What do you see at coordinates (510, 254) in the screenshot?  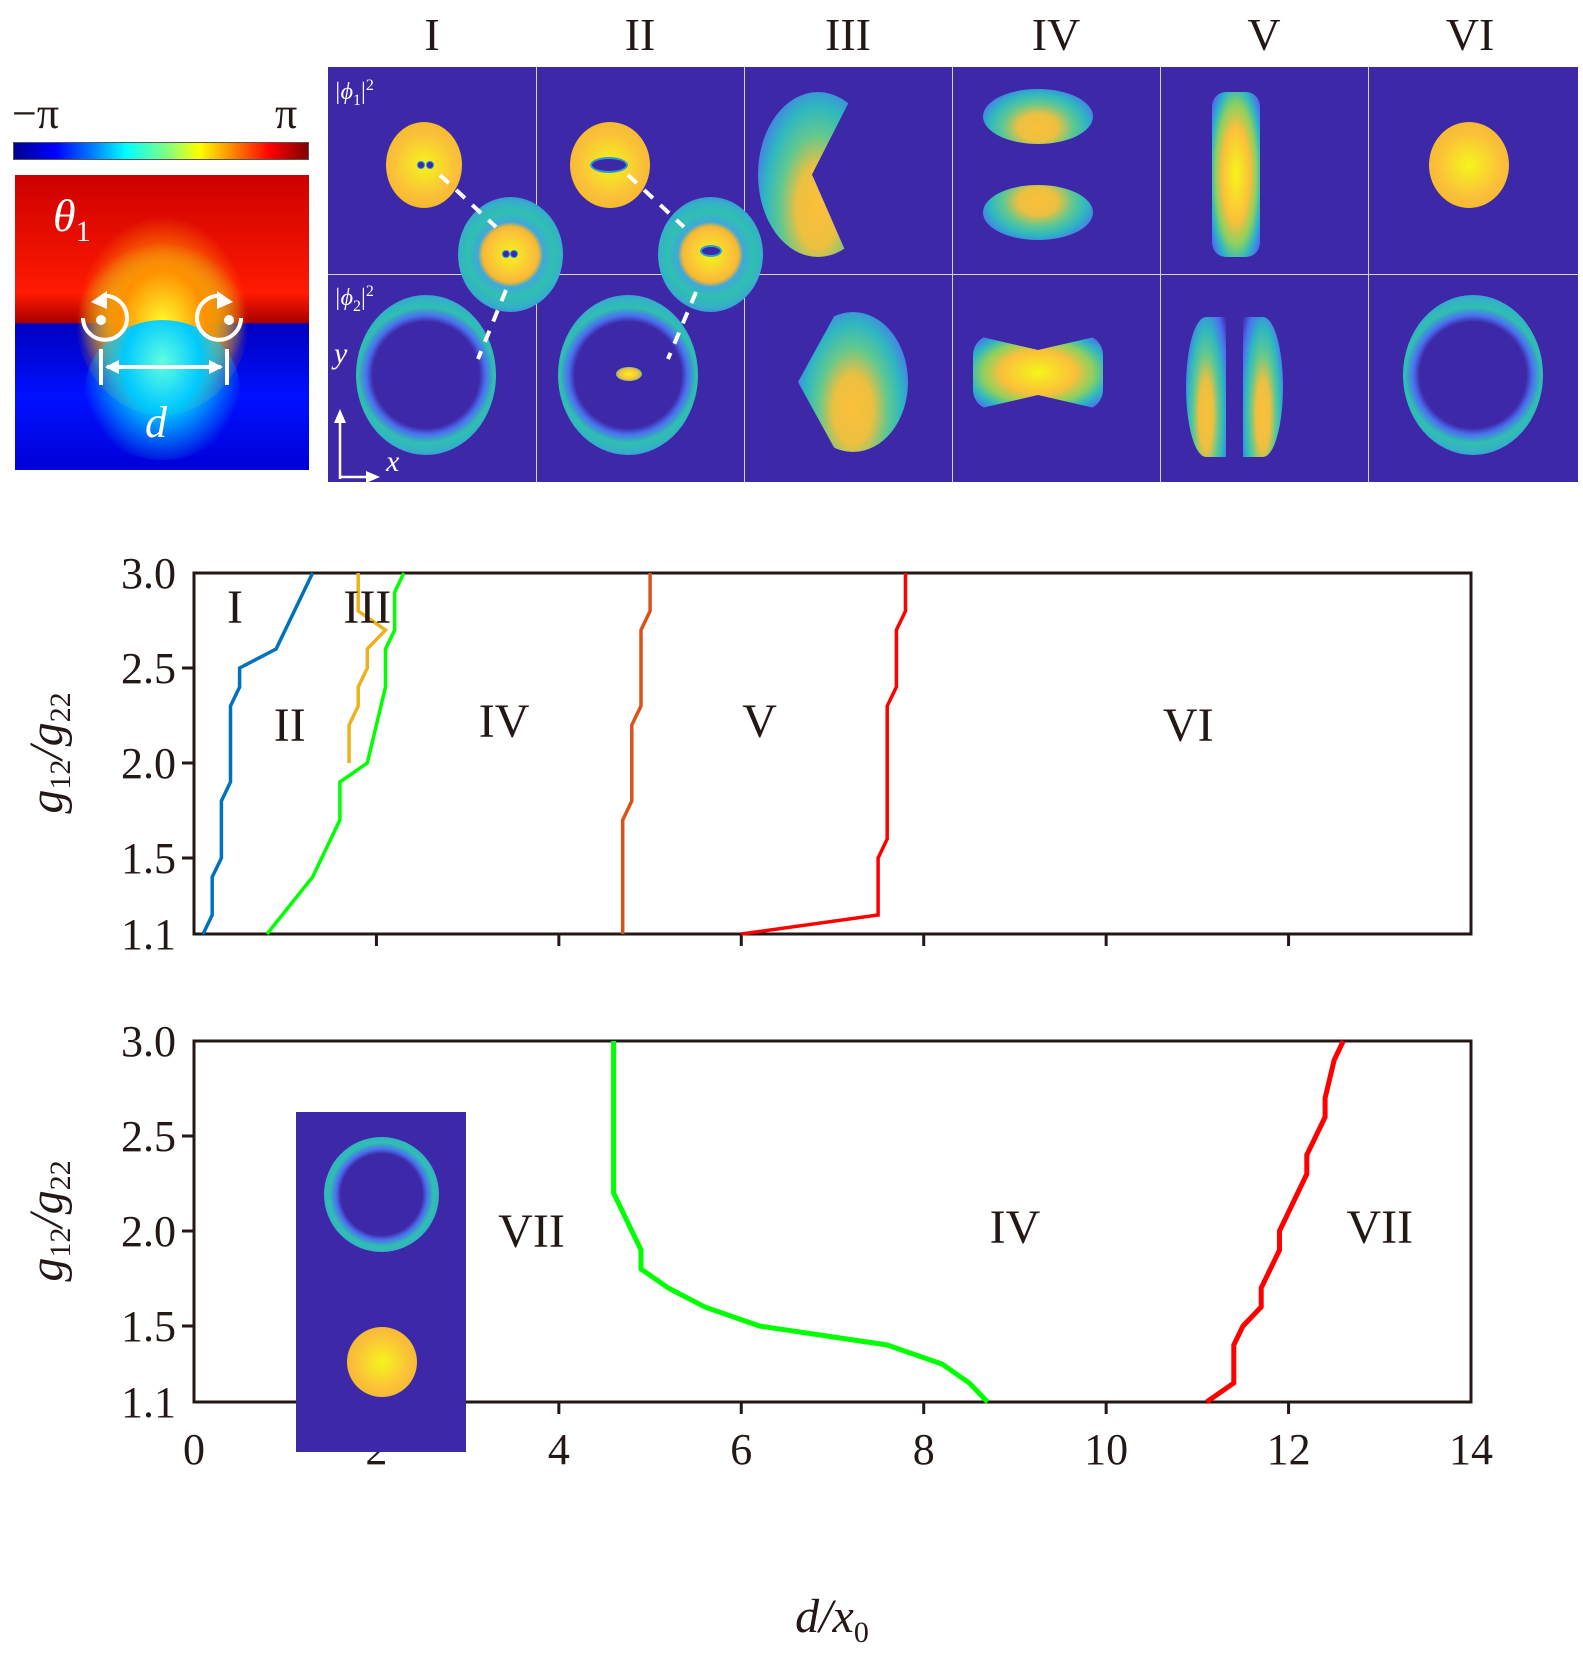 I see `density-I-zoom-overlay` at bounding box center [510, 254].